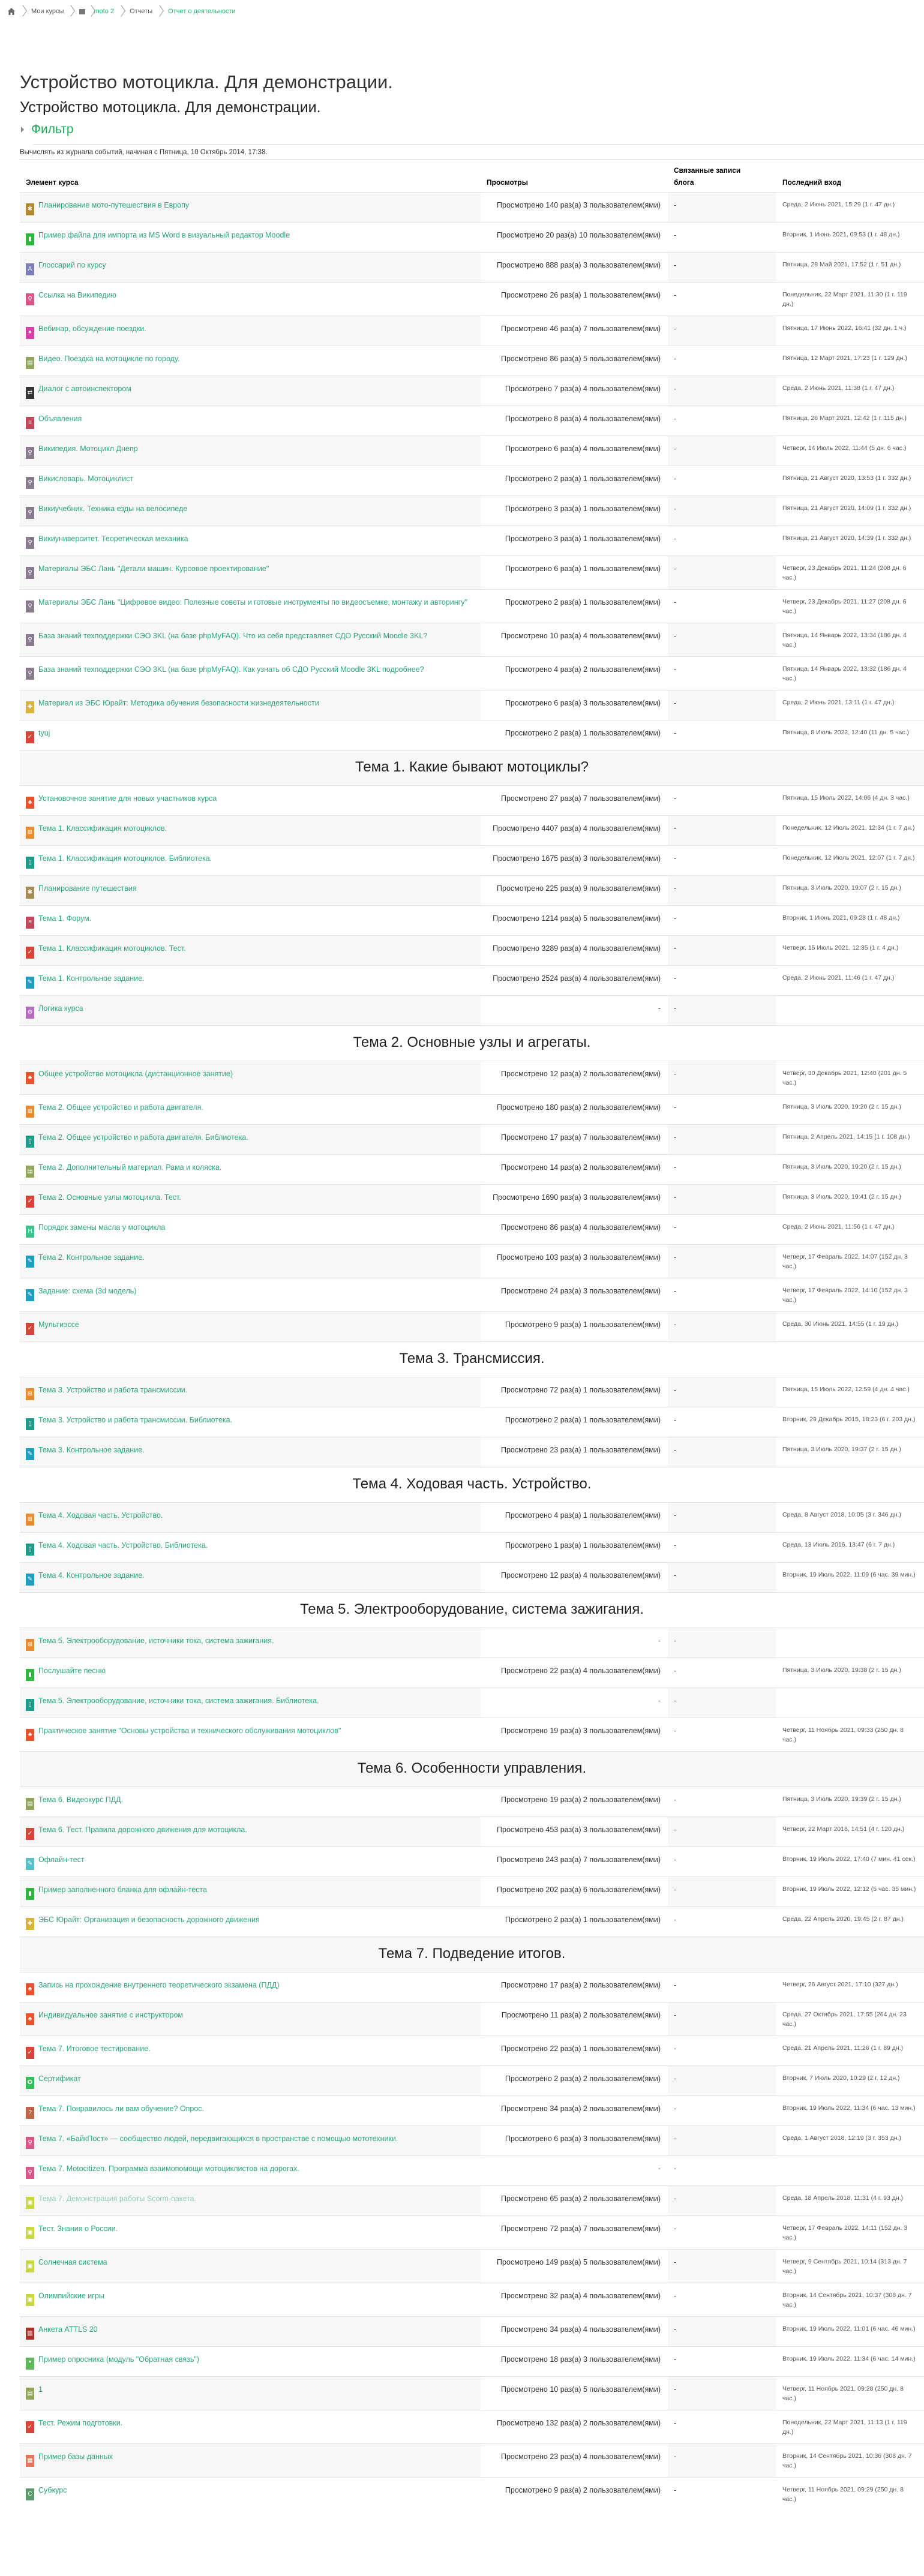 The image size is (924, 2576). I want to click on activity-link: Сертификат, so click(59, 2078).